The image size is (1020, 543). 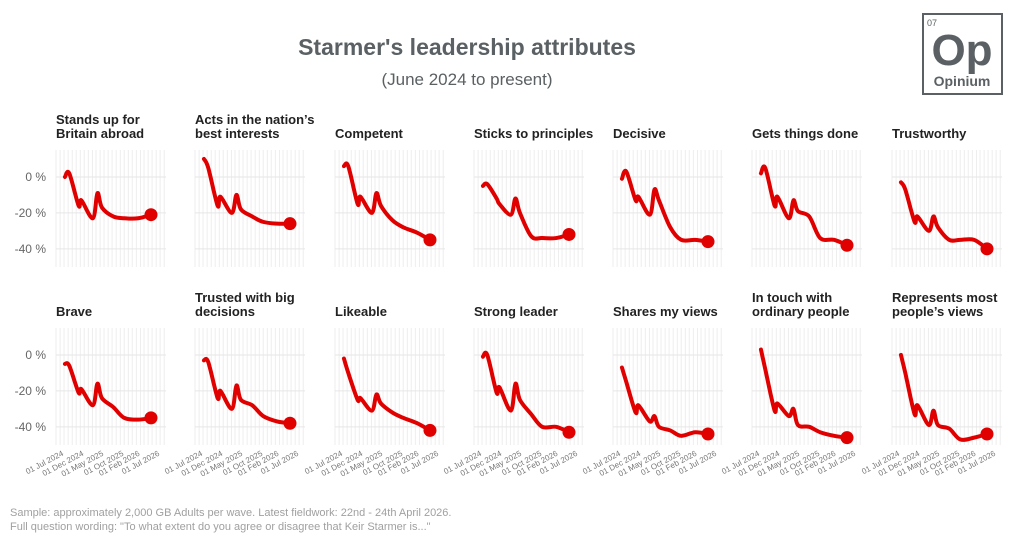 I want to click on panel-title: Decisive, so click(x=639, y=133).